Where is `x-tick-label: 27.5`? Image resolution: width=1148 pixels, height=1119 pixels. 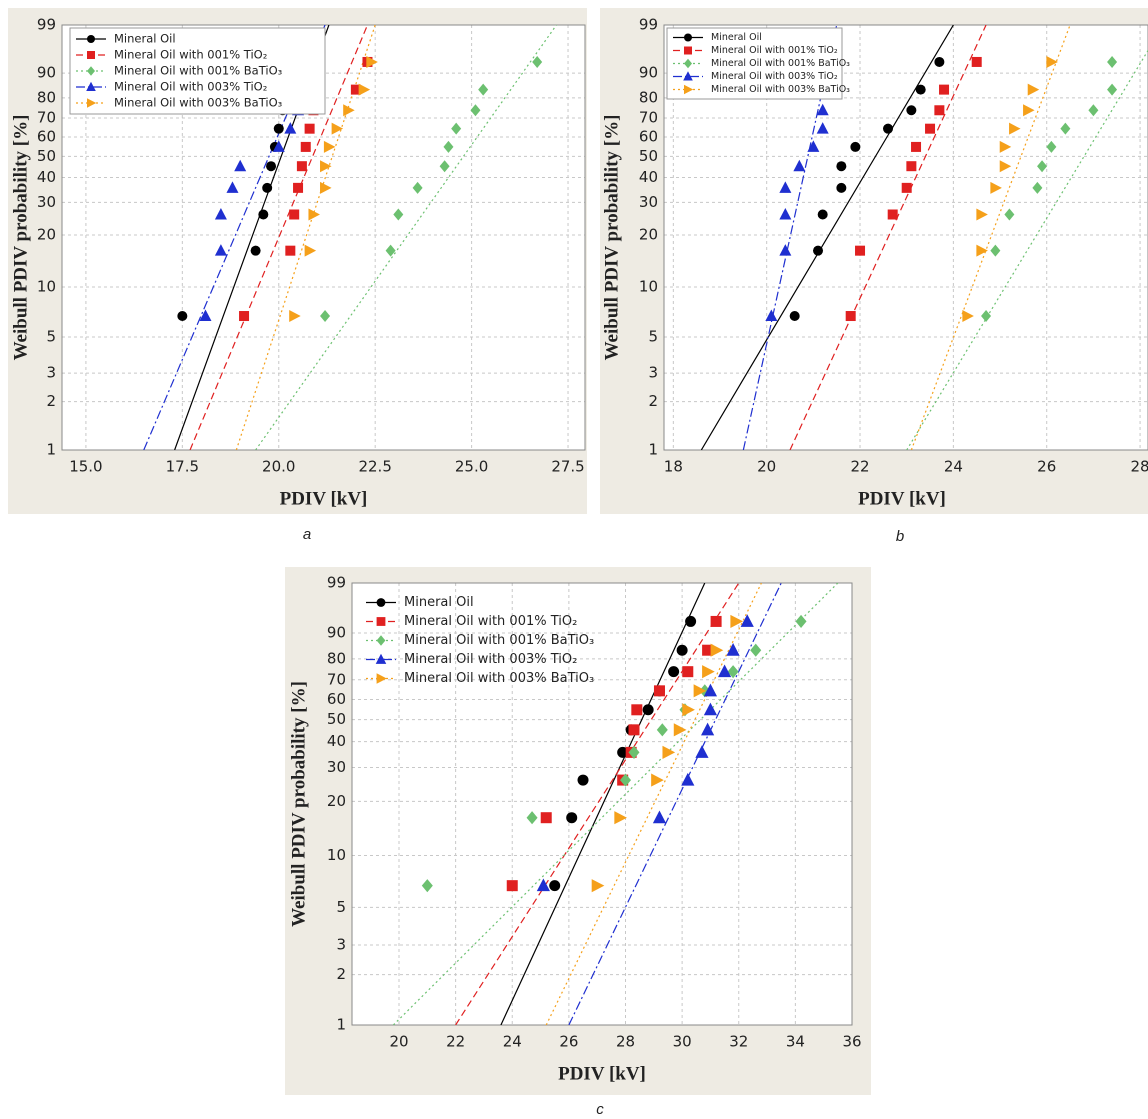
x-tick-label: 27.5 is located at coordinates (567, 467).